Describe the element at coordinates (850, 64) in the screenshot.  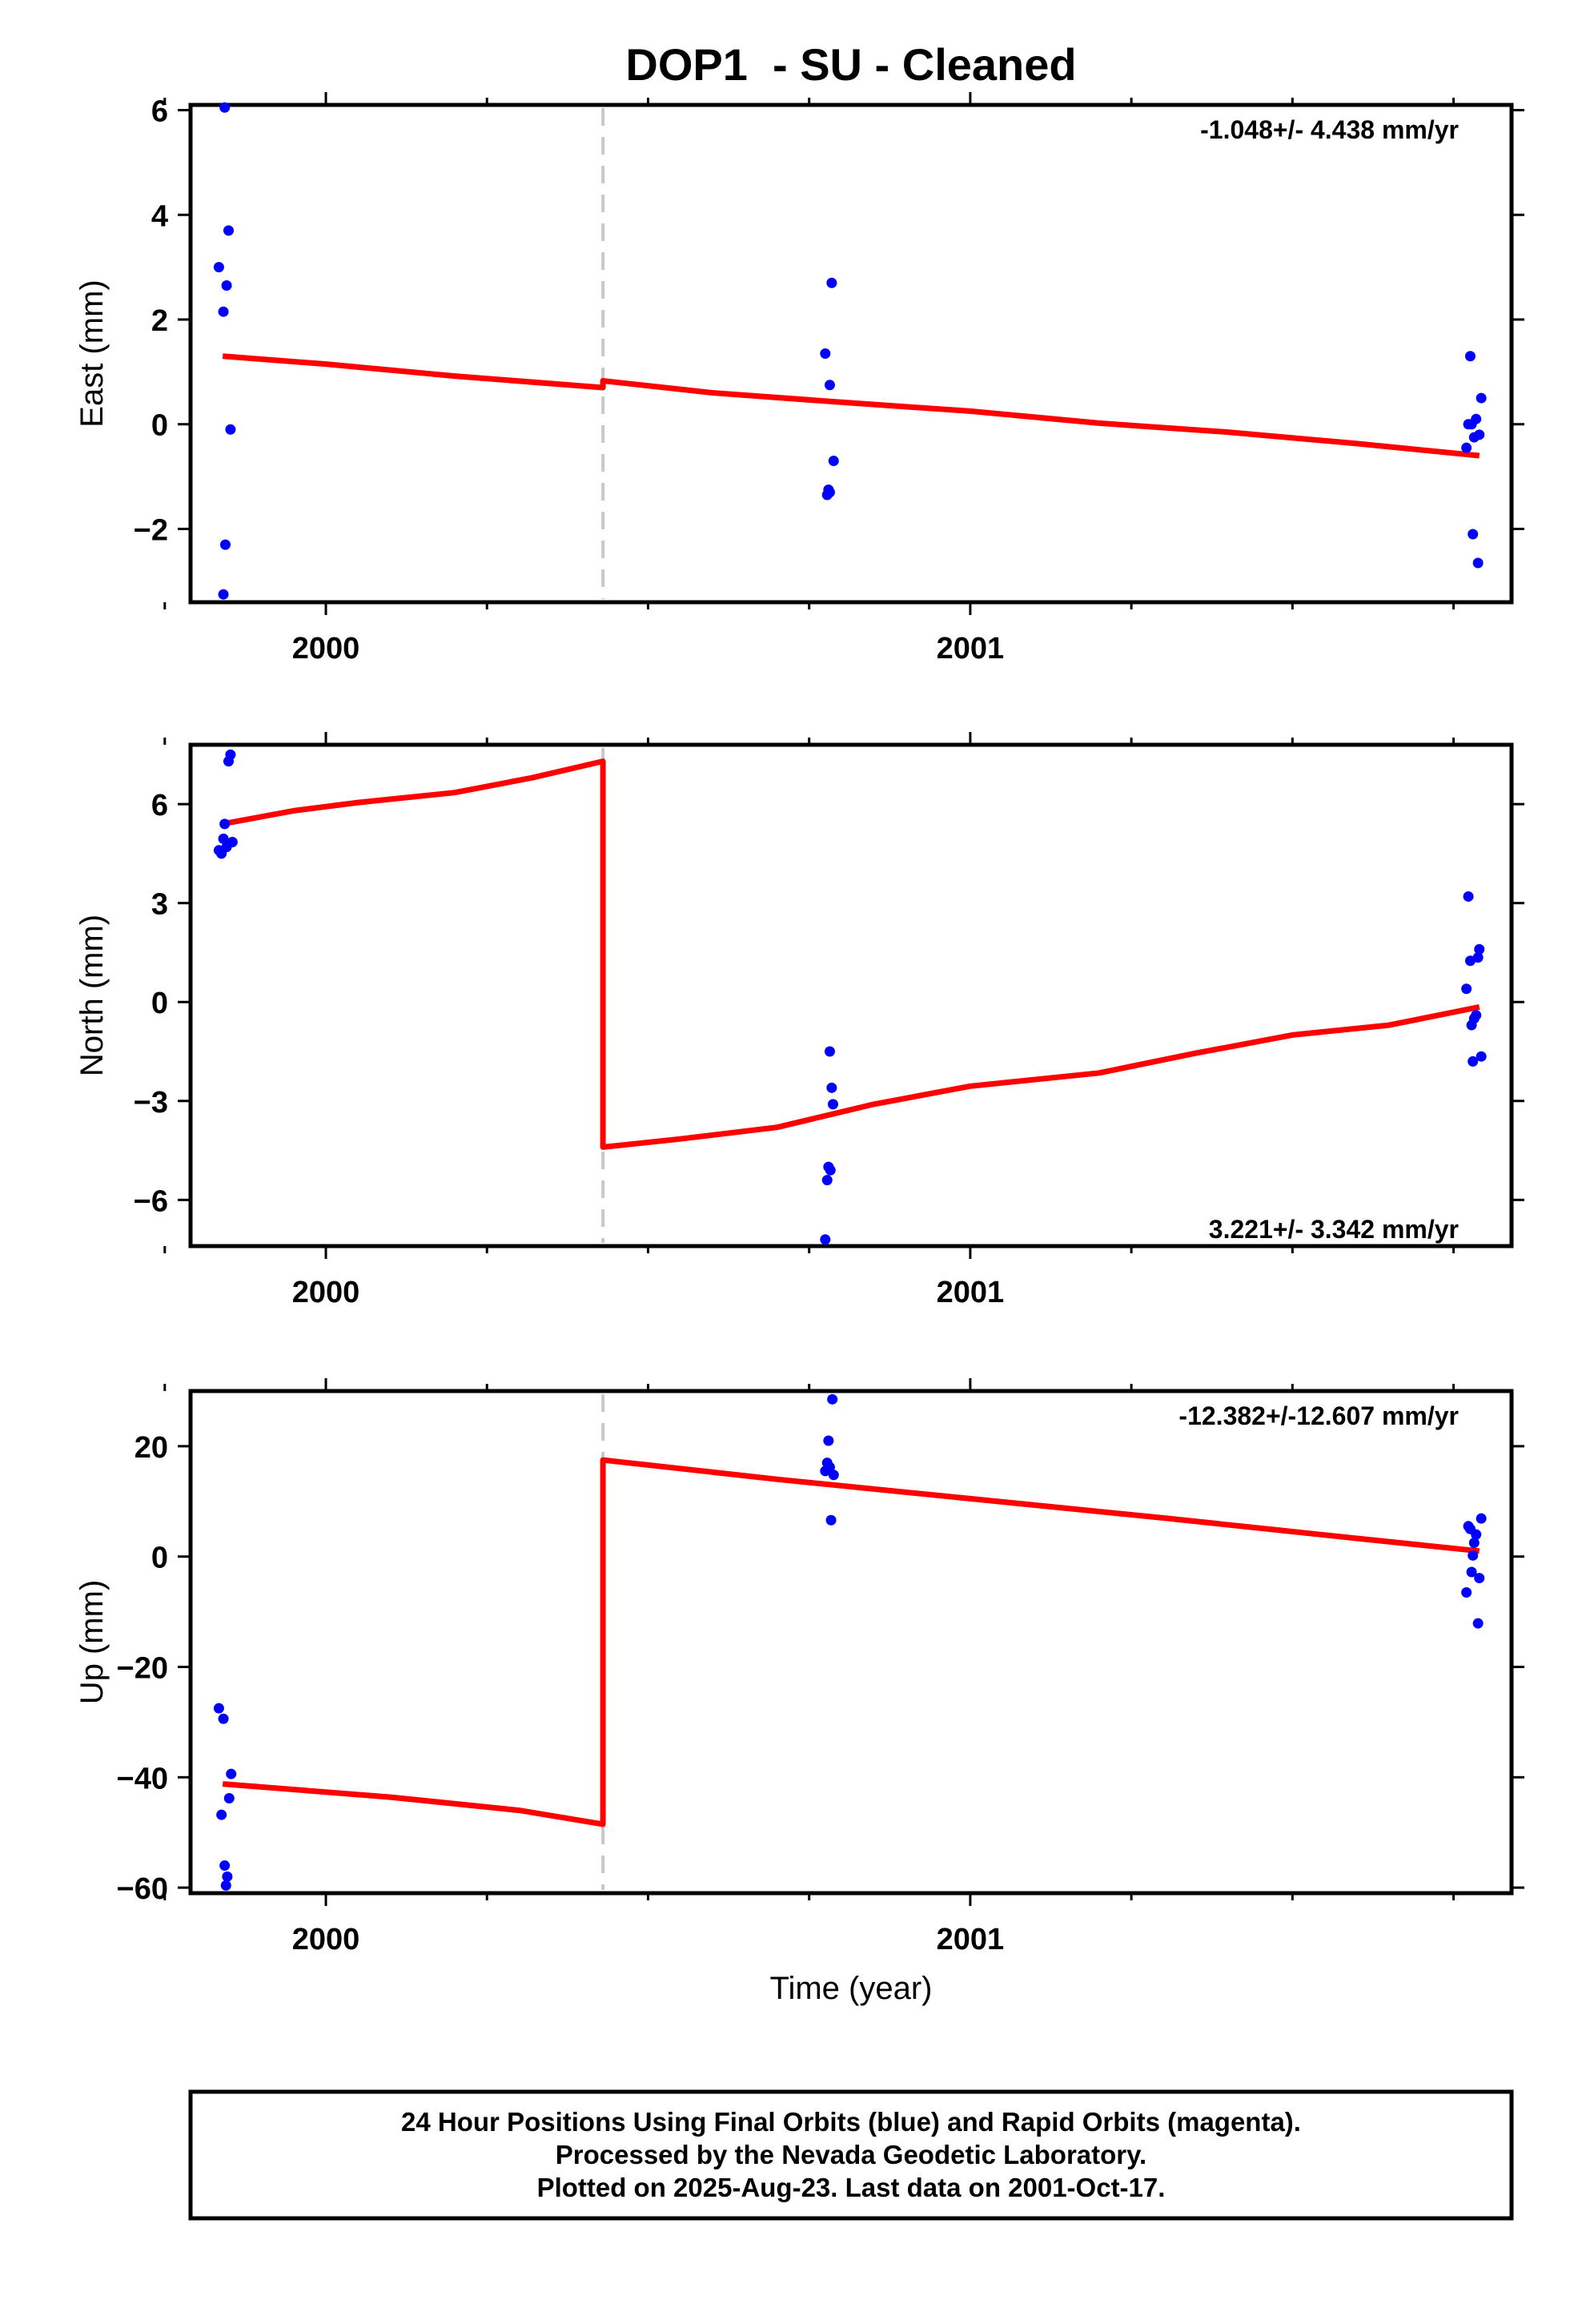
I see `chart-title: DOP1 - SU - Cleaned` at that location.